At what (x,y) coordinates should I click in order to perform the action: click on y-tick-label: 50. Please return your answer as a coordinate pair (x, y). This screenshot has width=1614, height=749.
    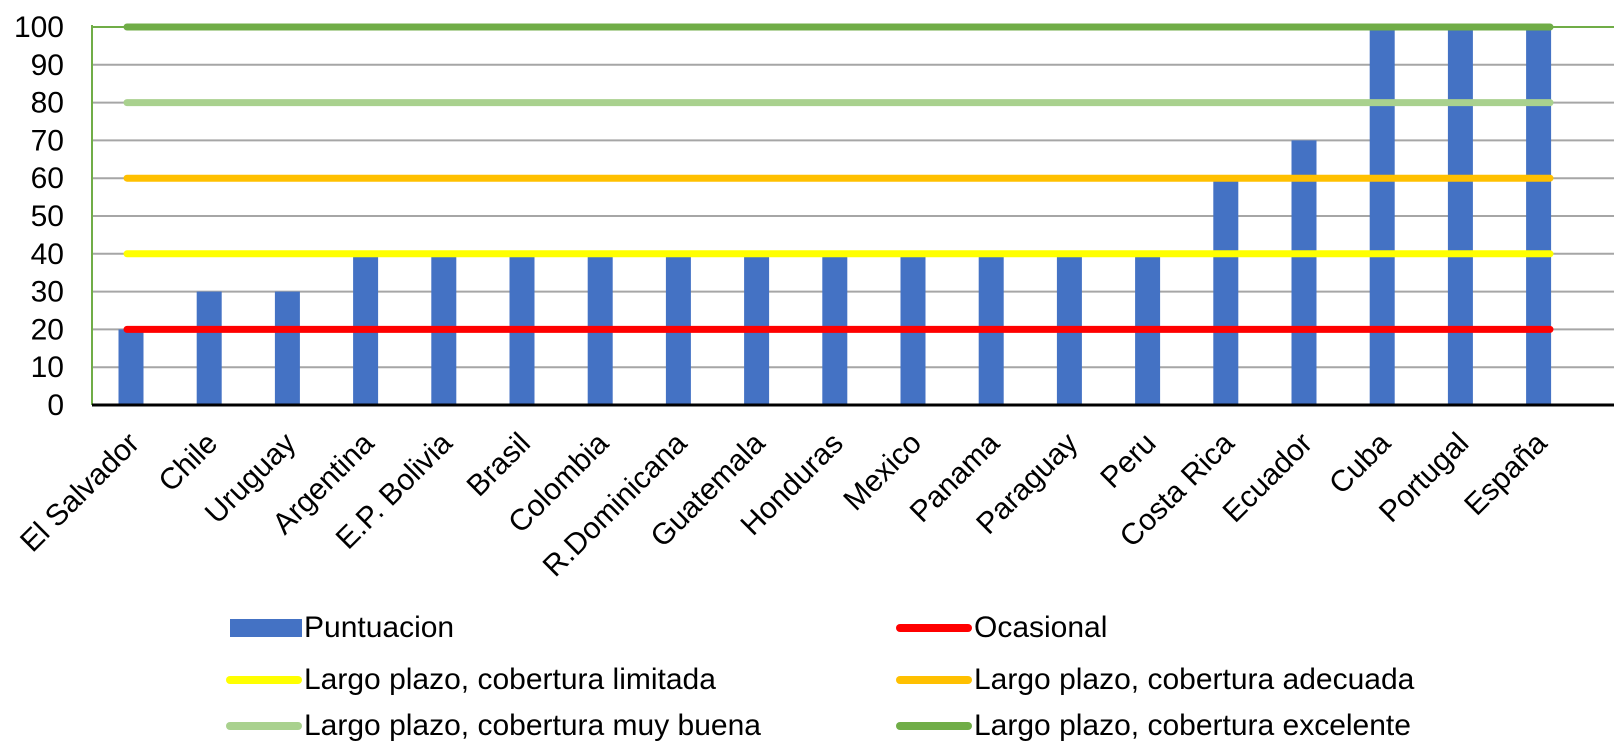
    Looking at the image, I should click on (47, 216).